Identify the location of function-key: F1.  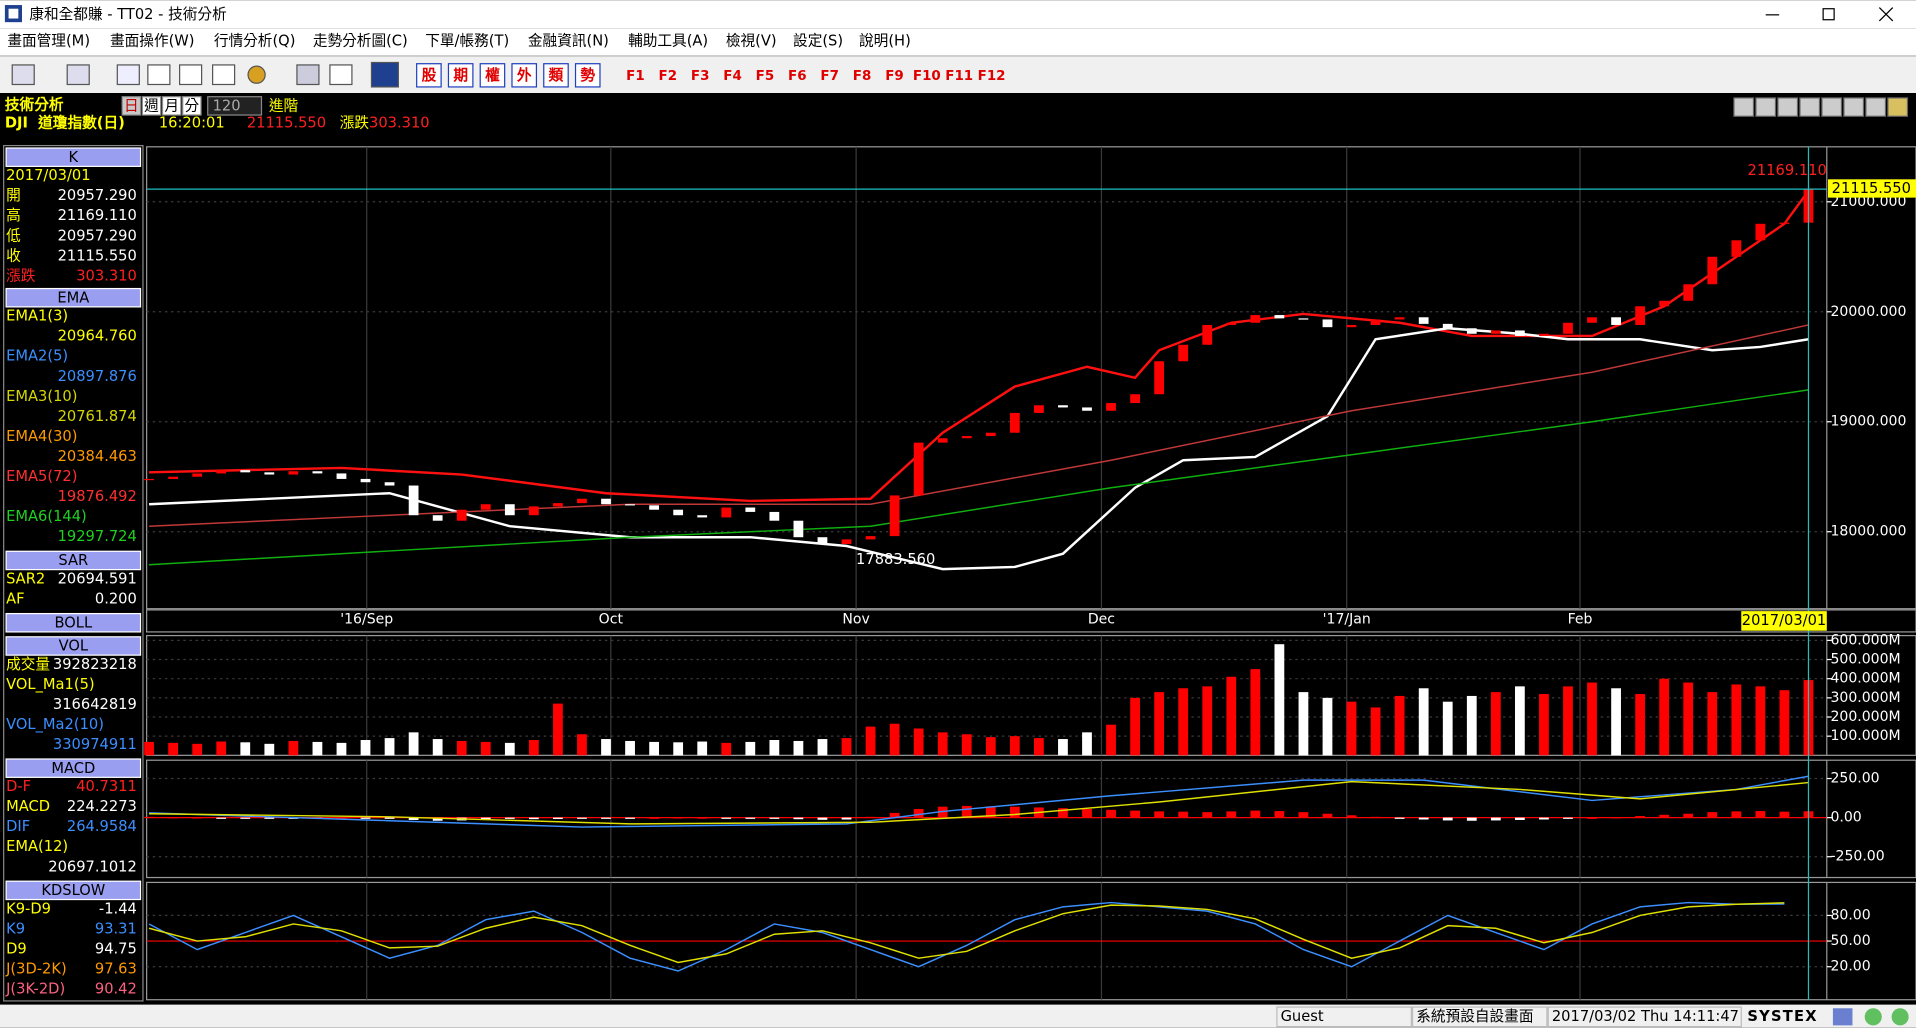
(635, 76).